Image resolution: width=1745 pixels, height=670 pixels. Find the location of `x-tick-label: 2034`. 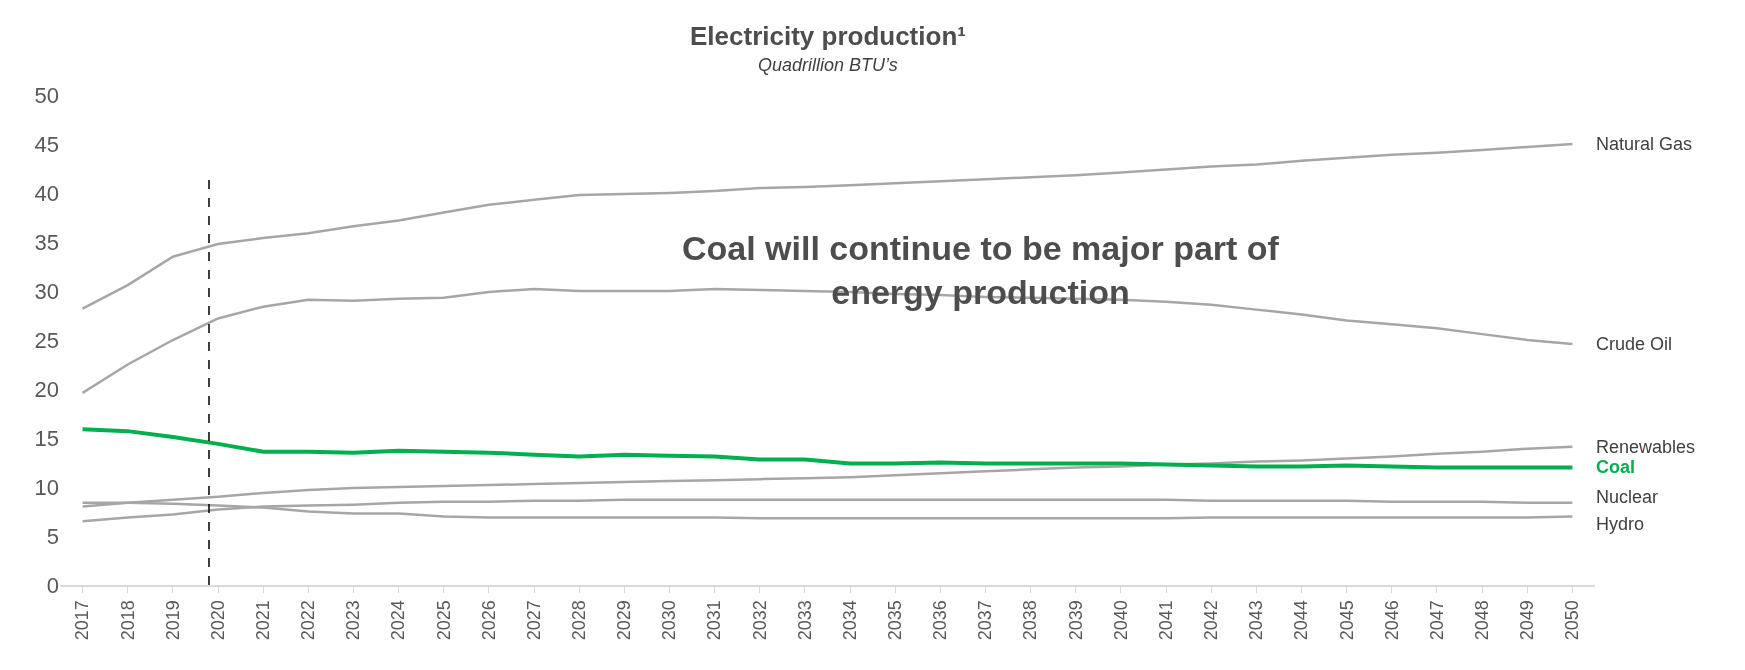

x-tick-label: 2034 is located at coordinates (849, 620).